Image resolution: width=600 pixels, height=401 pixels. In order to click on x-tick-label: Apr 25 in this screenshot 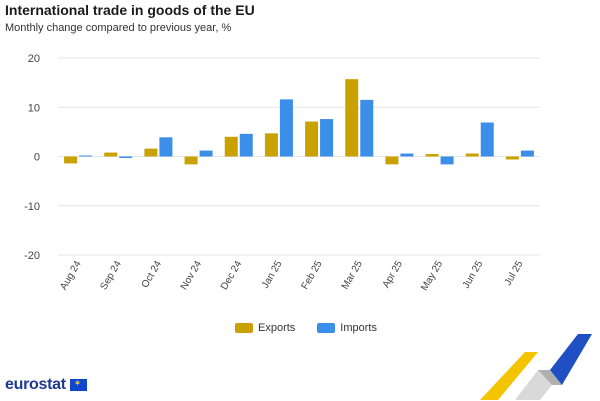, I will do `click(393, 274)`.